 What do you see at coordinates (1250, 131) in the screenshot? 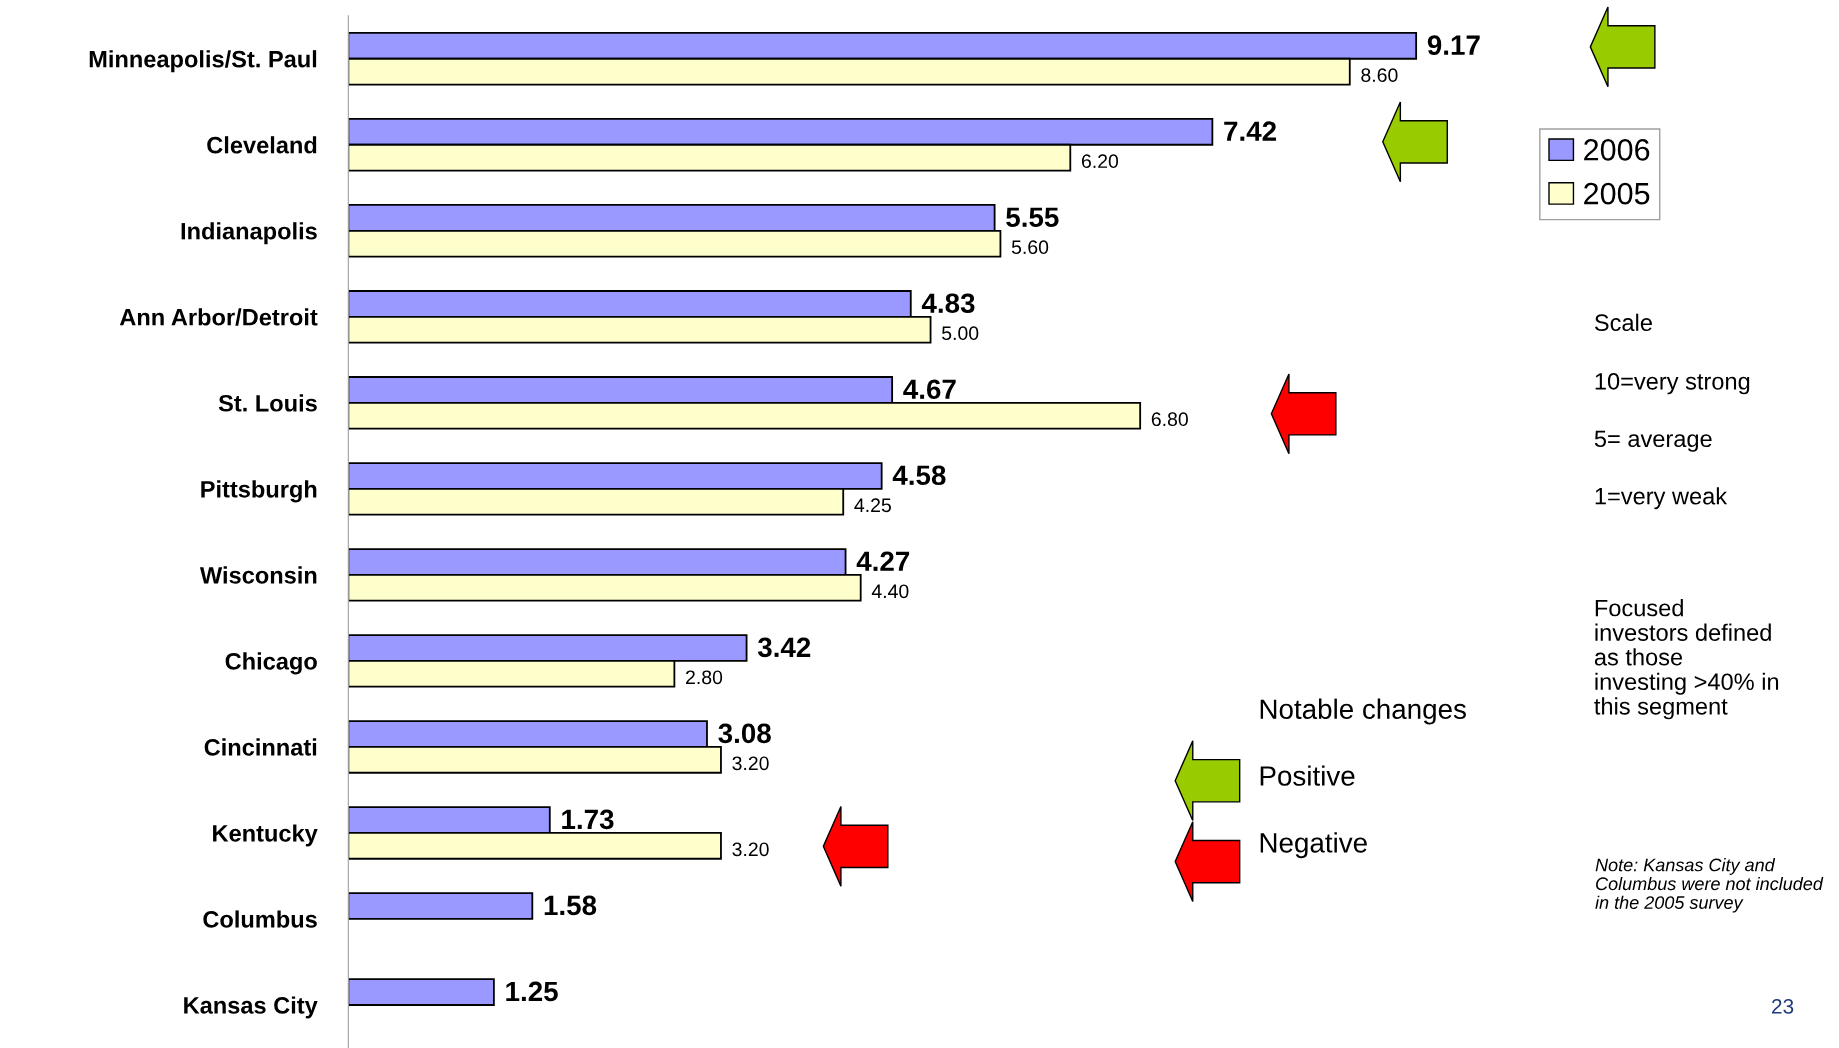
I see `data-label: 7.42` at bounding box center [1250, 131].